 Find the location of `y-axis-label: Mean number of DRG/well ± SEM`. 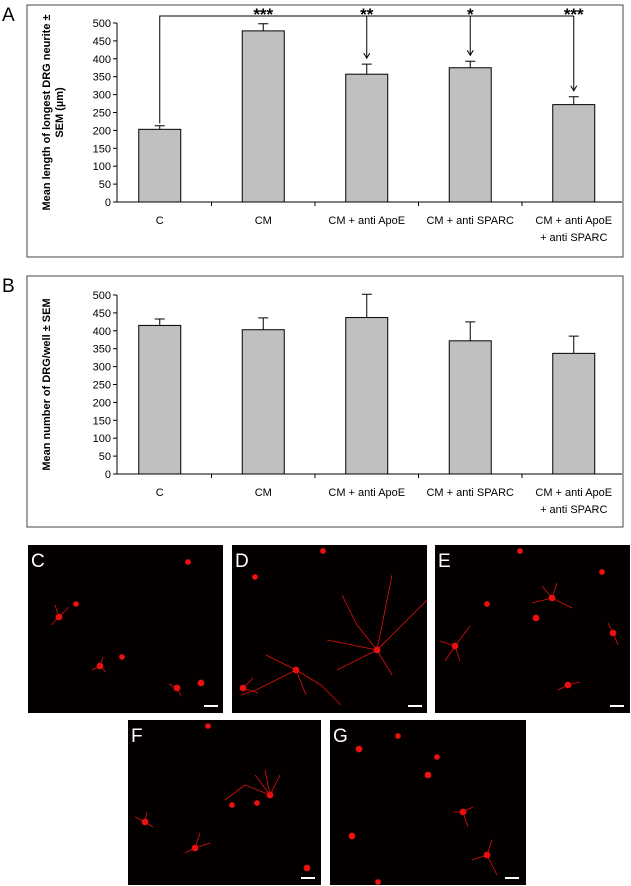

y-axis-label: Mean number of DRG/well ± SEM is located at coordinates (47, 384).